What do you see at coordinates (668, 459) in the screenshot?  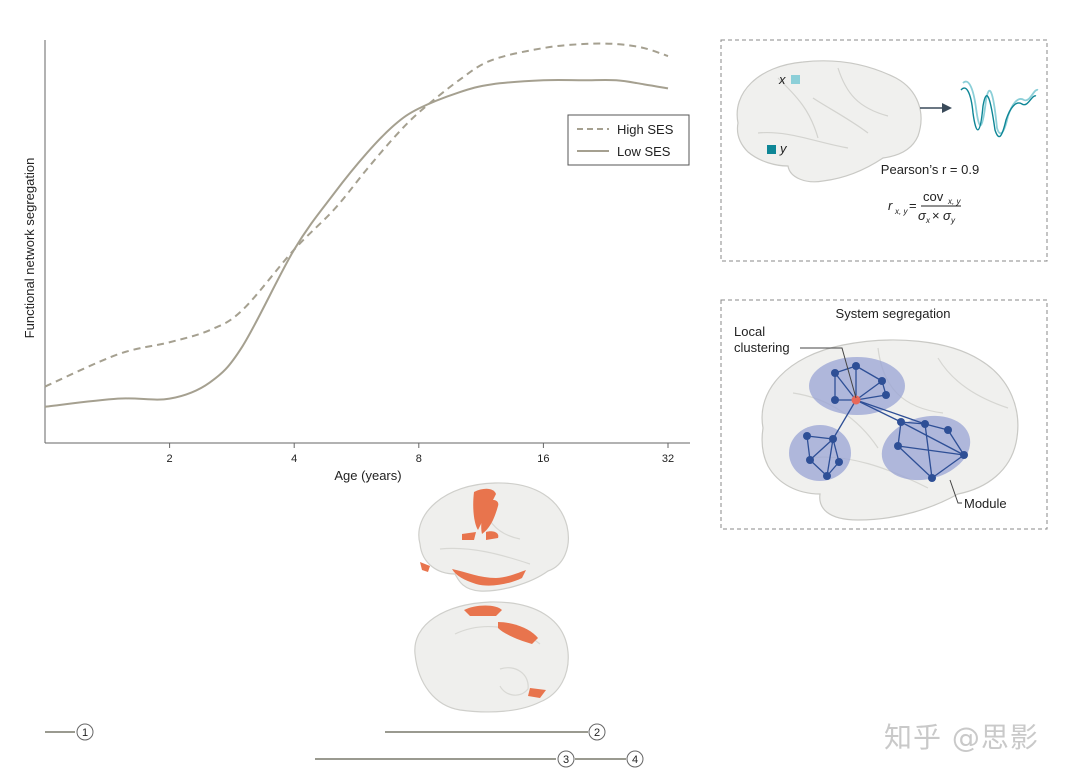 I see `x-tick-label: 32` at bounding box center [668, 459].